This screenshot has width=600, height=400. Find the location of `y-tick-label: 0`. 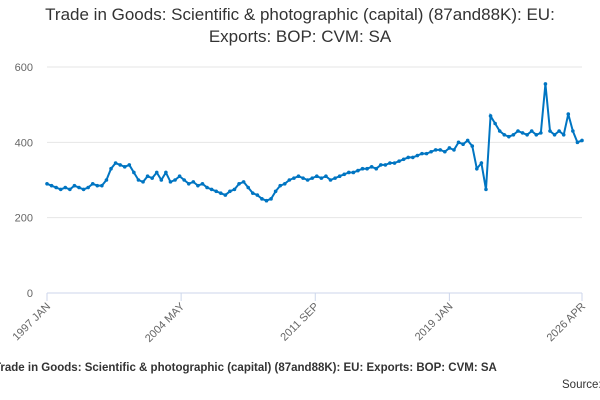

y-tick-label: 0 is located at coordinates (30, 294).